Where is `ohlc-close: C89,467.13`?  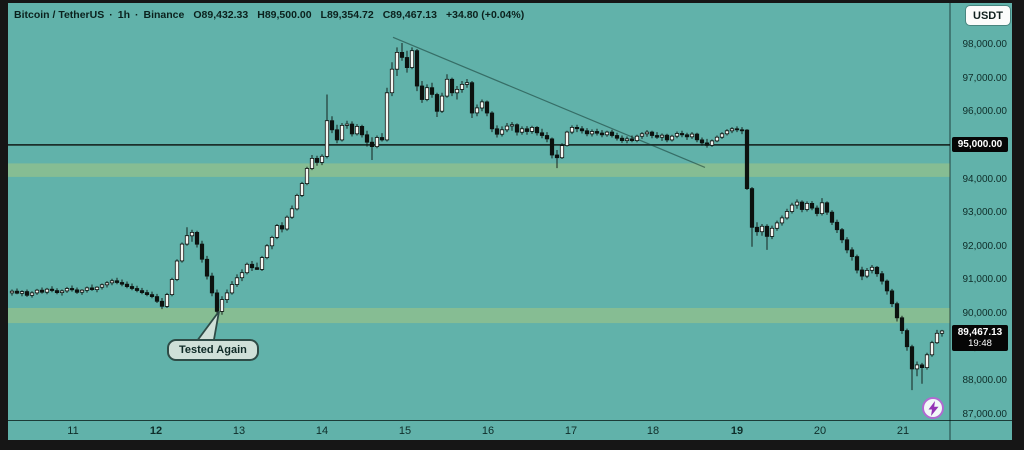
ohlc-close: C89,467.13 is located at coordinates (409, 15).